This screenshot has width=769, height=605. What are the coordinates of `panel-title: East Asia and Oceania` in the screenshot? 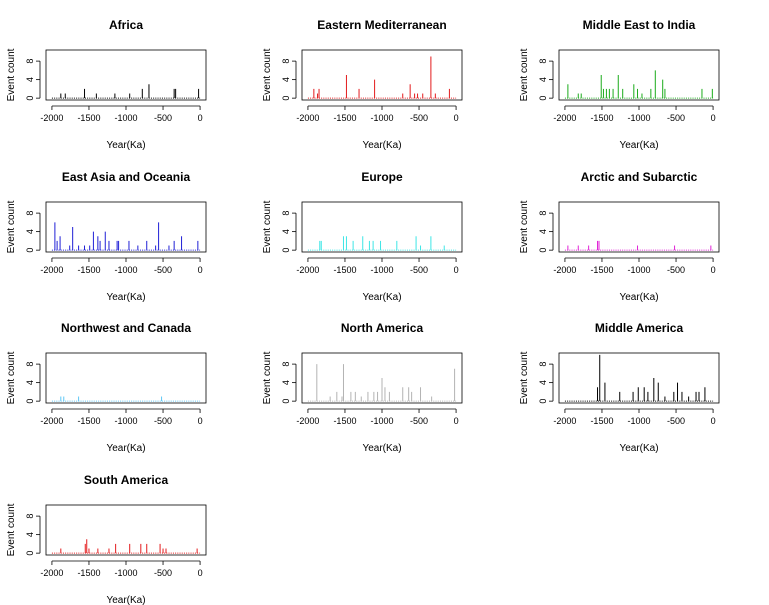 It's located at (126, 177).